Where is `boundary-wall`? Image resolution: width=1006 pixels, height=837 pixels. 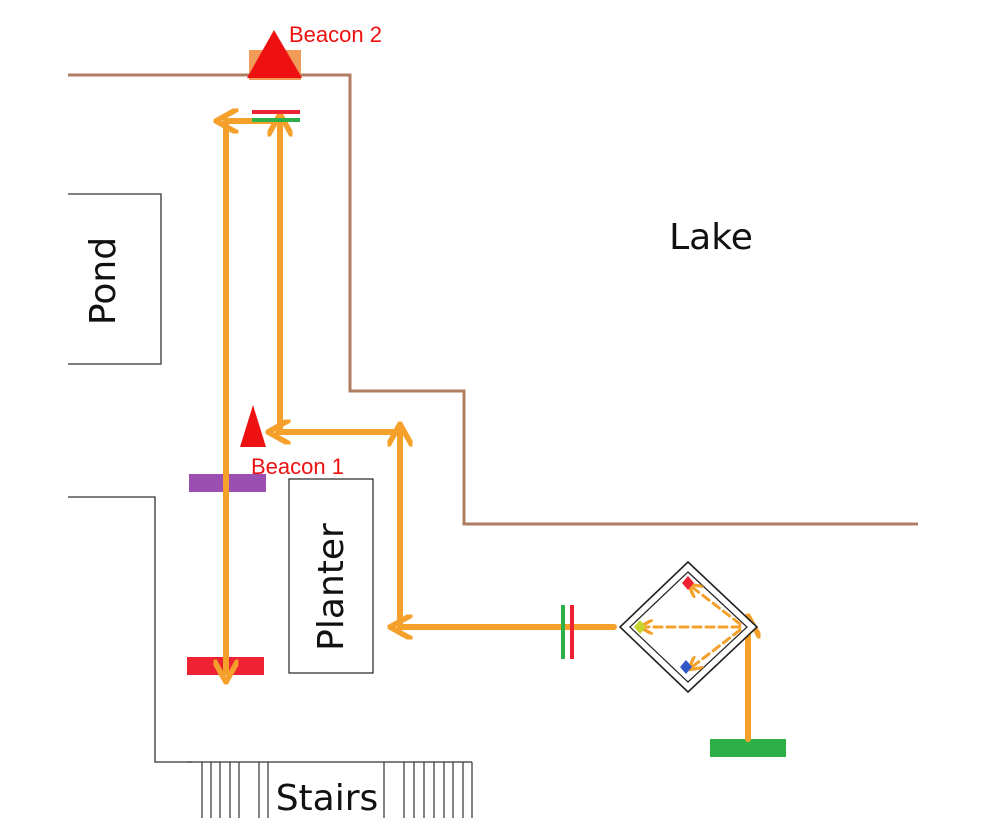 boundary-wall is located at coordinates (130, 629).